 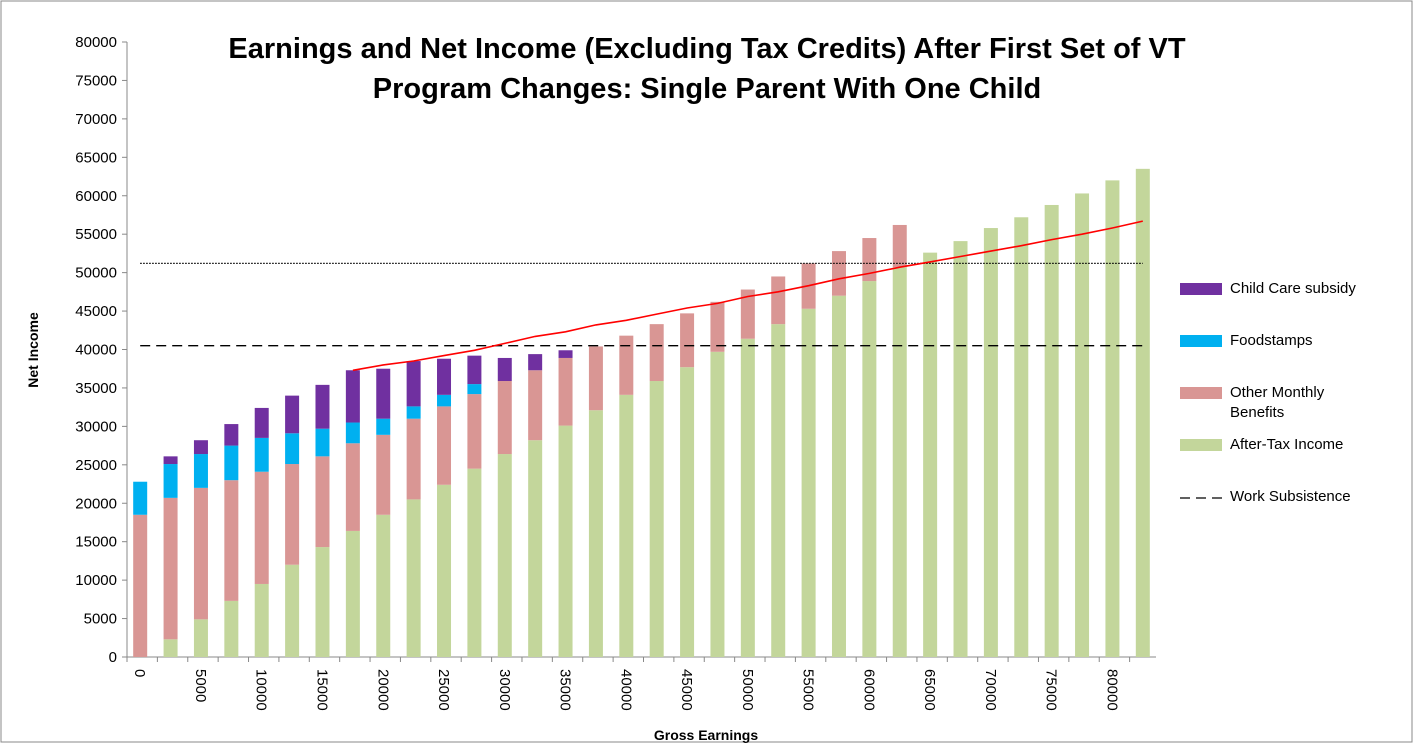 I want to click on y-tick-label: 0, so click(x=113, y=657).